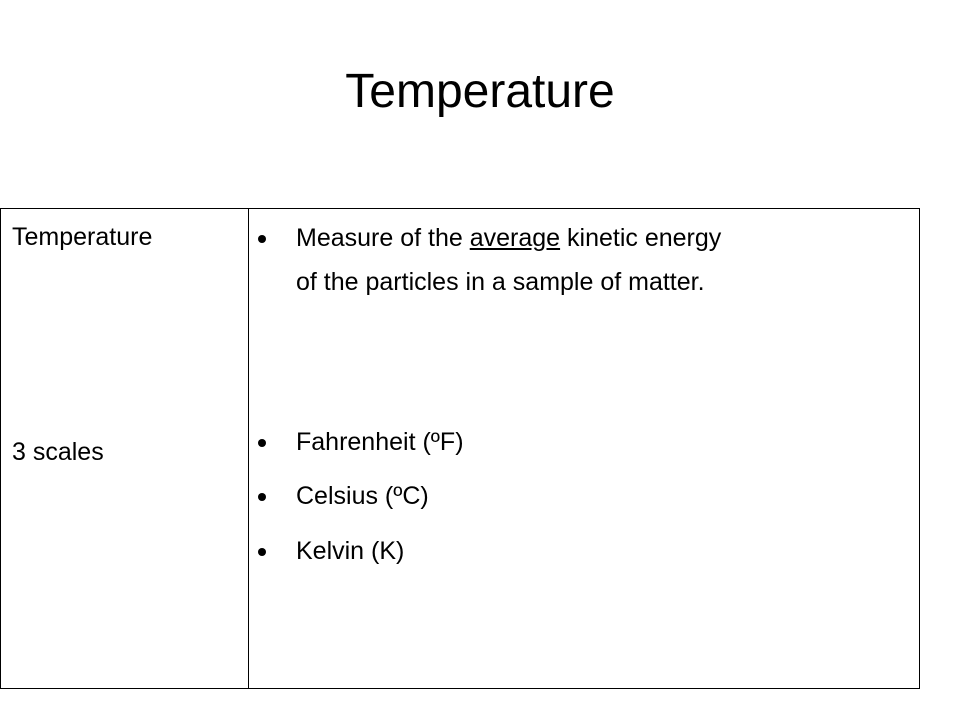  I want to click on bullet-text: Celsius (ºC), so click(362, 496).